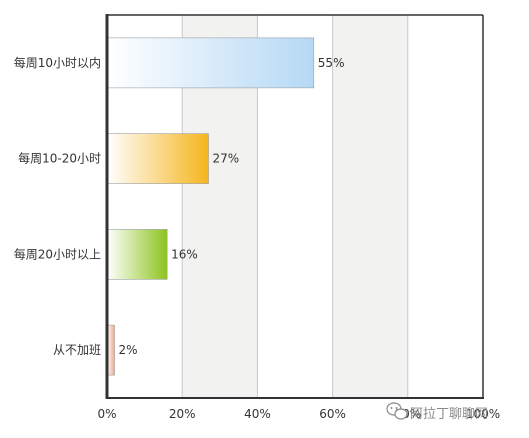 This screenshot has width=529, height=438. I want to click on category-label: 每周10小时以内, so click(57, 62).